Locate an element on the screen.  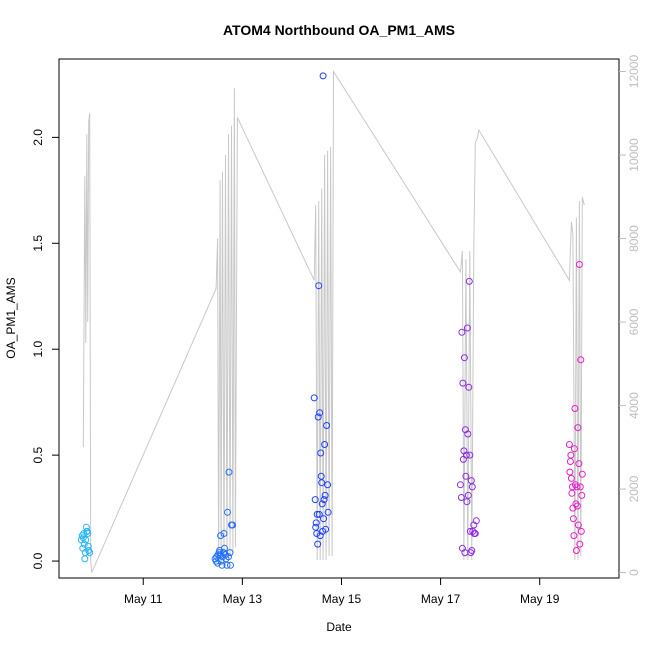
y2-tick-label: 2000 is located at coordinates (634, 488).